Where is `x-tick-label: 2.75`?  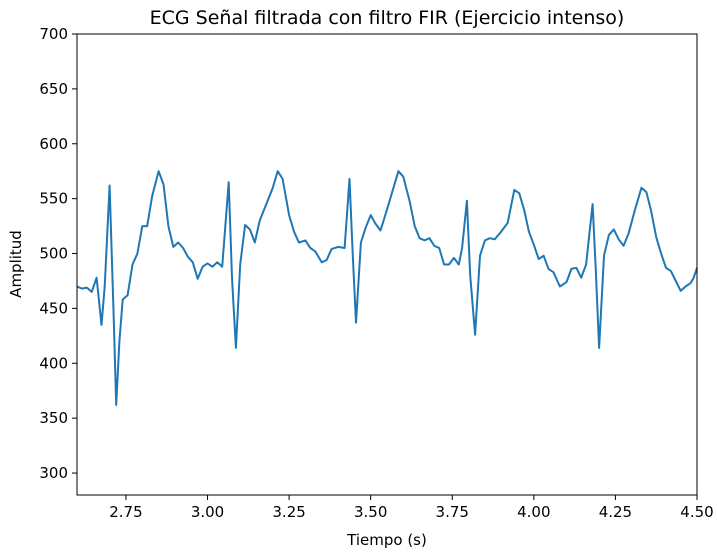 x-tick-label: 2.75 is located at coordinates (125, 512).